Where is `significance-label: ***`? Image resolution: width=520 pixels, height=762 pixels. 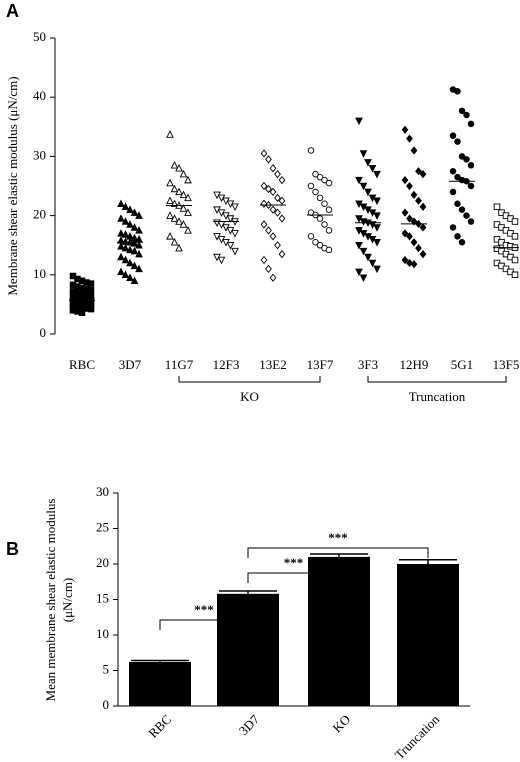 significance-label: *** is located at coordinates (204, 609).